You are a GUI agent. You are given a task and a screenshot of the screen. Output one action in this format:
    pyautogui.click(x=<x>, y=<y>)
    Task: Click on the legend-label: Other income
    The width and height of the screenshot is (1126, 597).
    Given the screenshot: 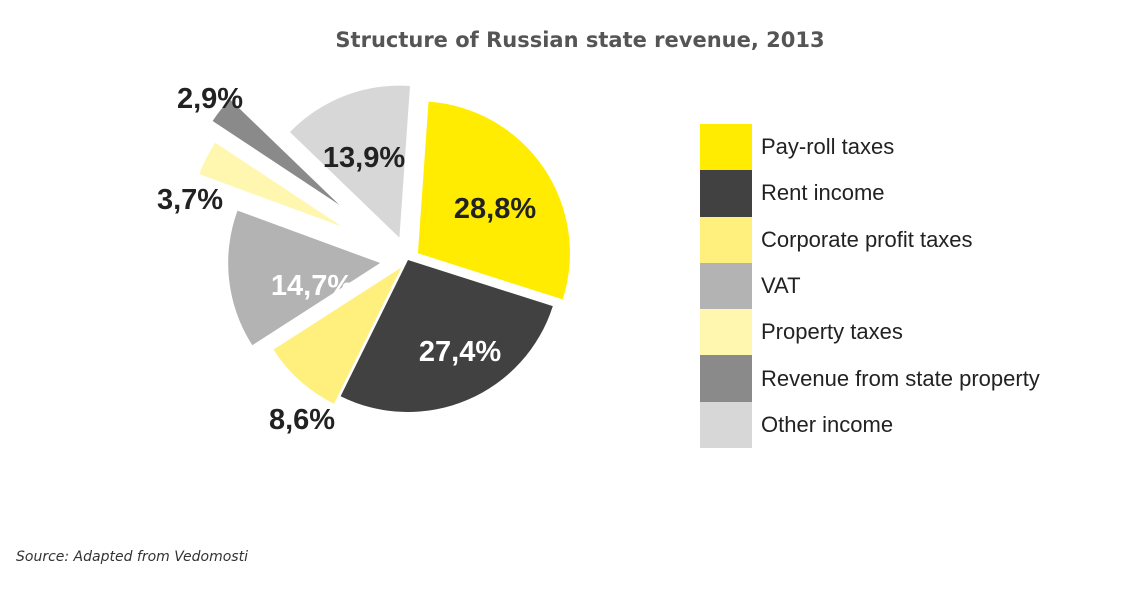 What is the action you would take?
    pyautogui.click(x=827, y=424)
    